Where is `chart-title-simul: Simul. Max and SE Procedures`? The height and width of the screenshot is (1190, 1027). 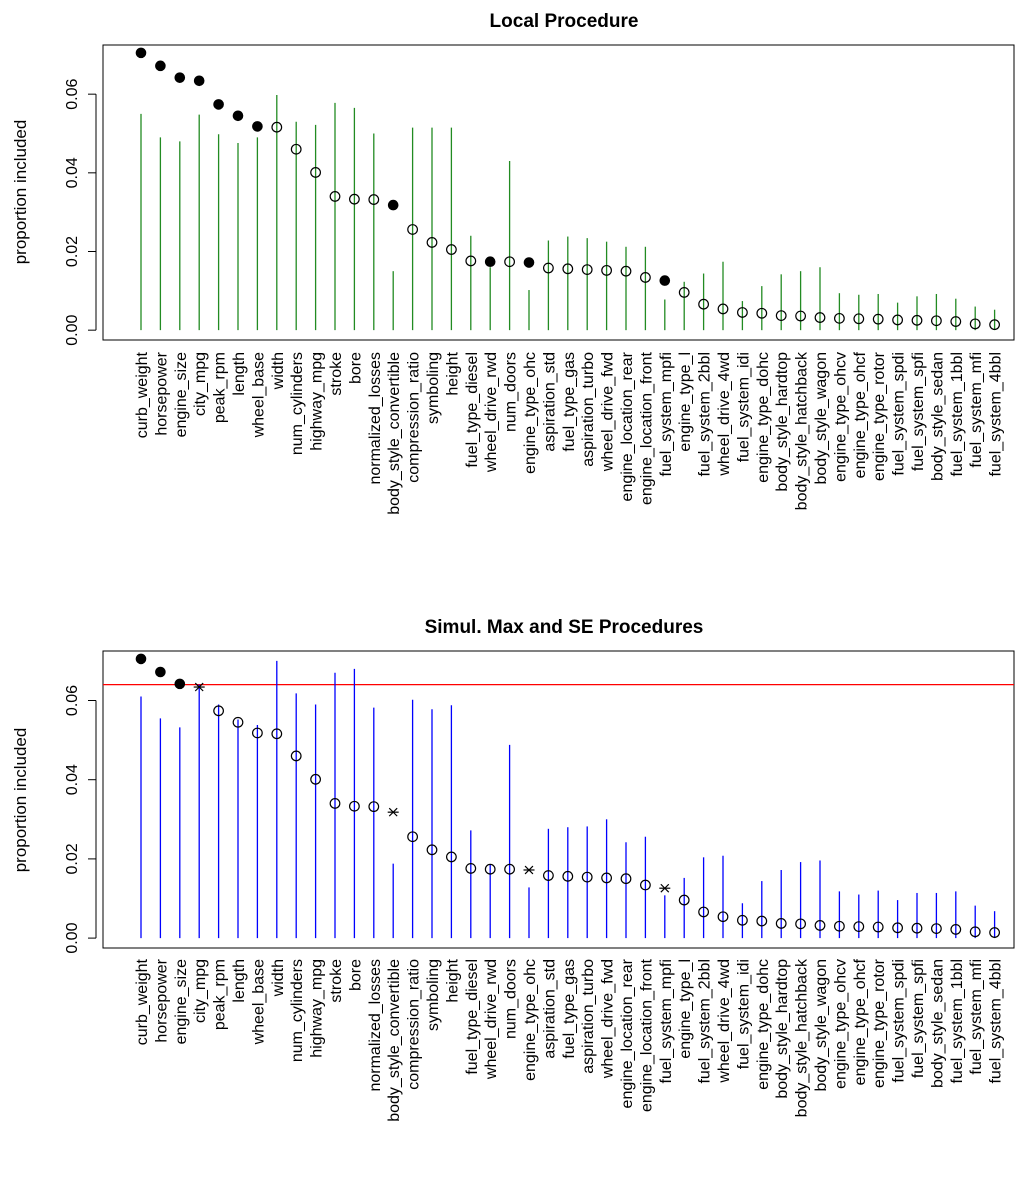
chart-title-simul: Simul. Max and SE Procedures is located at coordinates (564, 627).